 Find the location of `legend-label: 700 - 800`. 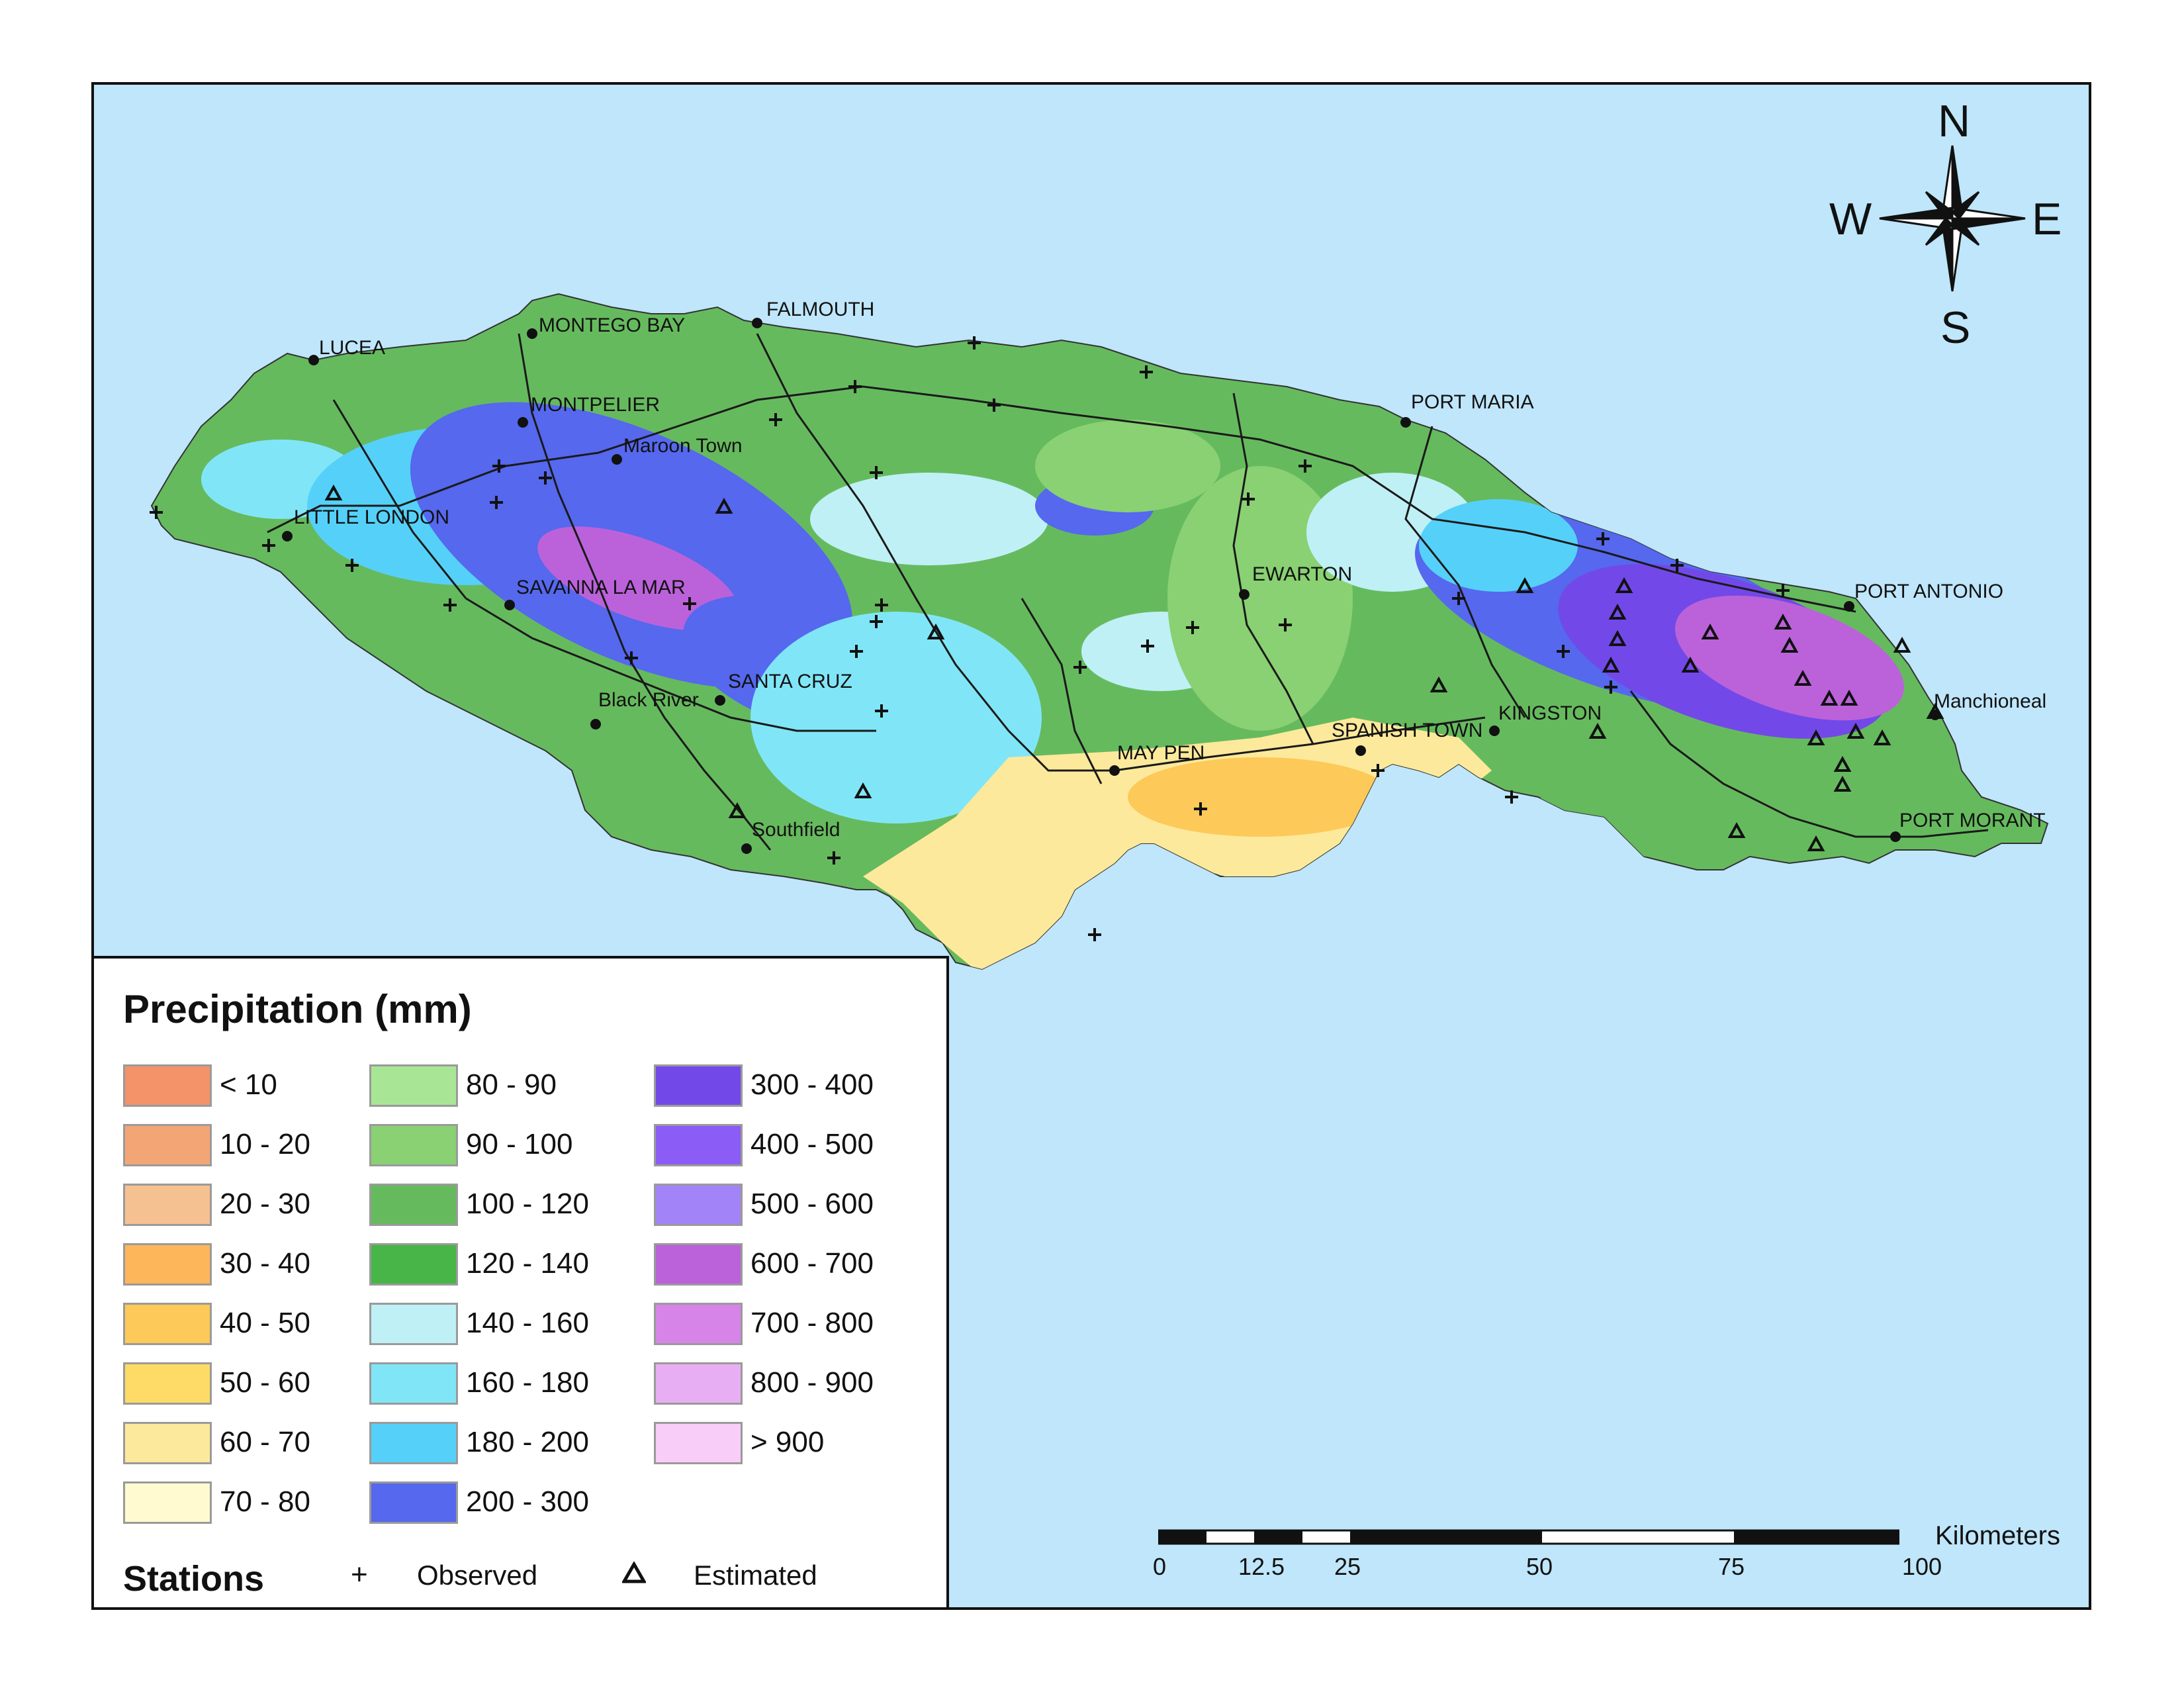

legend-label: 700 - 800 is located at coordinates (812, 1323).